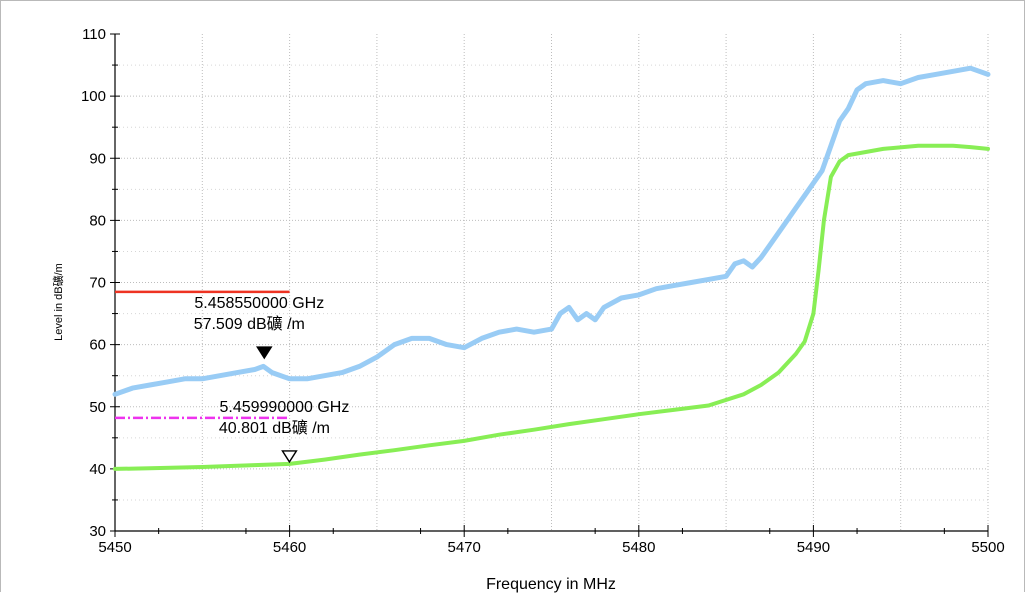  I want to click on x-ticks: 5450 5460 5470 5480 5490 5500, so click(551, 540).